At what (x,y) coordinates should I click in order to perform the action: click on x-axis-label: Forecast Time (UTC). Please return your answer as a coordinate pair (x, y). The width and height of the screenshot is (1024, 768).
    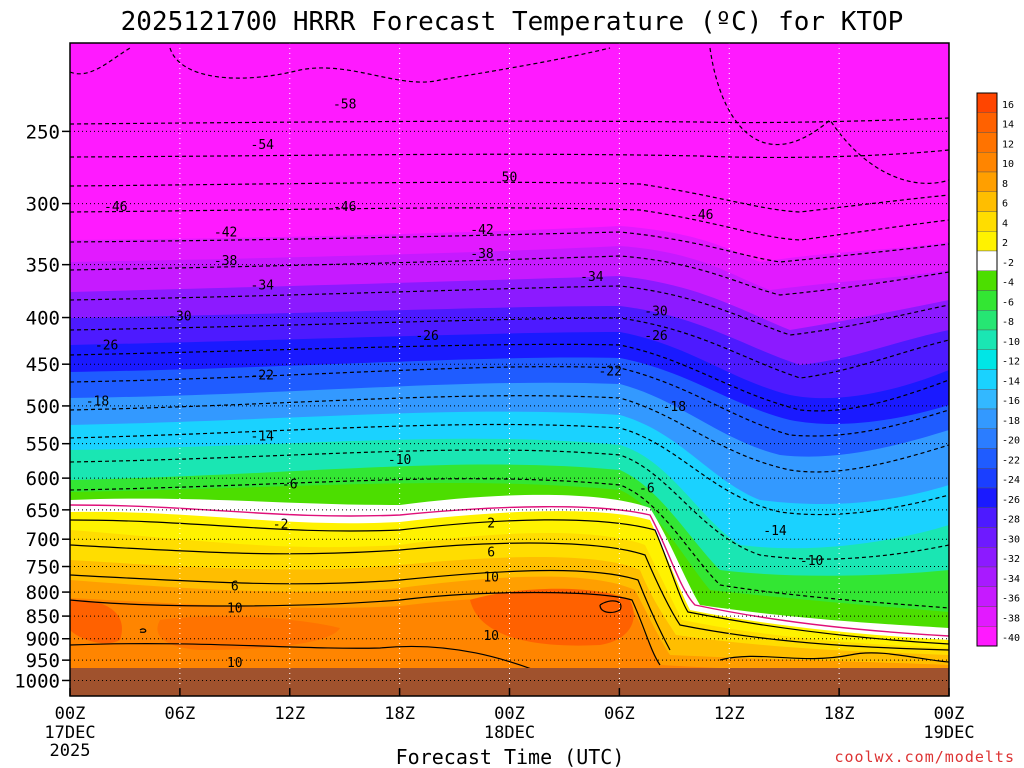
    Looking at the image, I should click on (510, 756).